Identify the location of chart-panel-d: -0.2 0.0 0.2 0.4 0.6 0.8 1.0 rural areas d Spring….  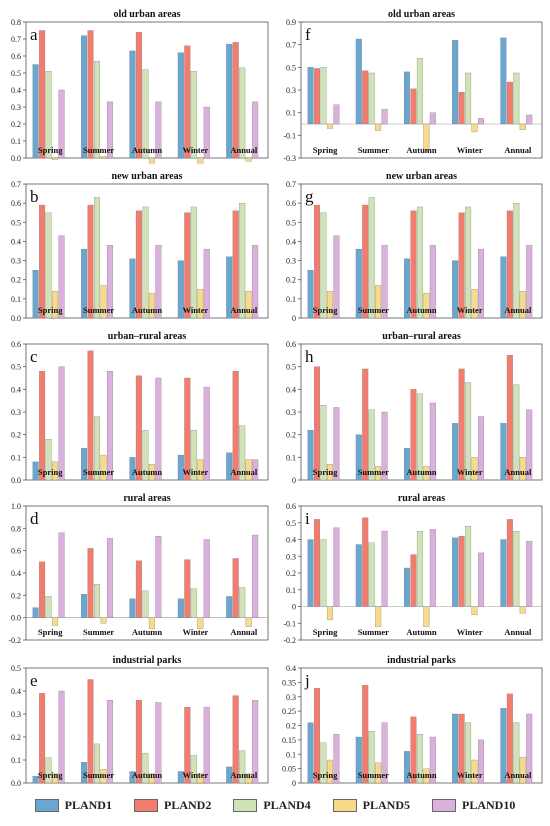
(138, 569).